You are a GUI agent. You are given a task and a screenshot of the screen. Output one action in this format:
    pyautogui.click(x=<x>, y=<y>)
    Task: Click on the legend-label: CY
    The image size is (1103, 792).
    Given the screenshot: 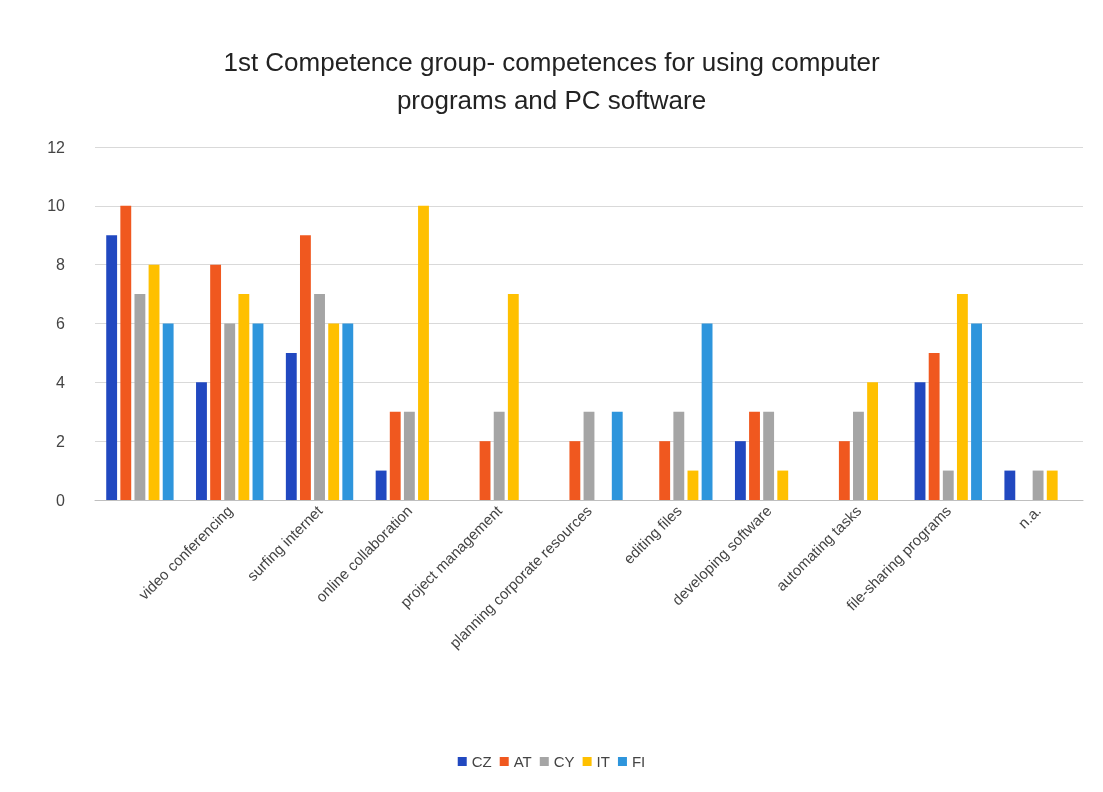 What is the action you would take?
    pyautogui.click(x=564, y=761)
    